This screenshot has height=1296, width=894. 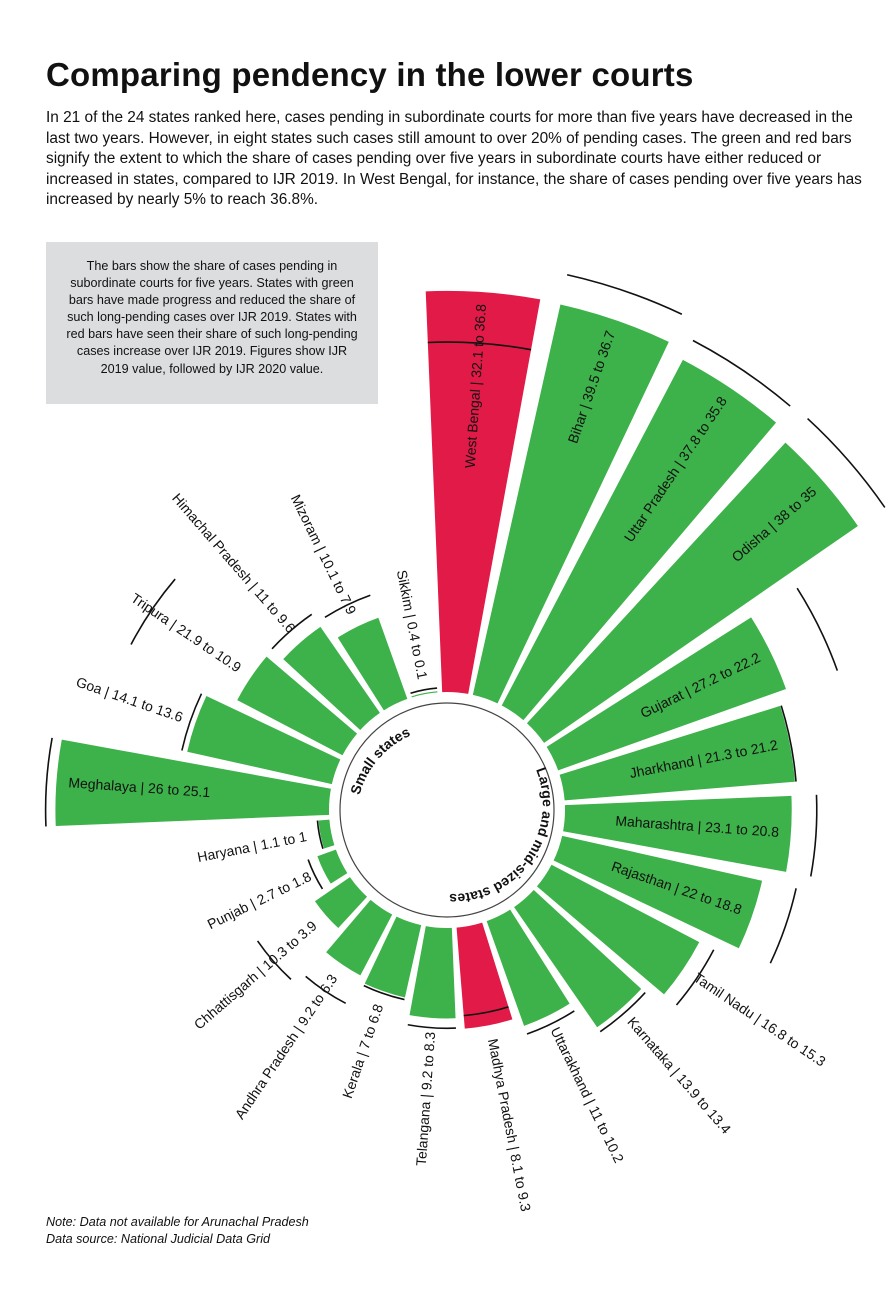 I want to click on marker-2019-telangana, so click(x=431, y=1026).